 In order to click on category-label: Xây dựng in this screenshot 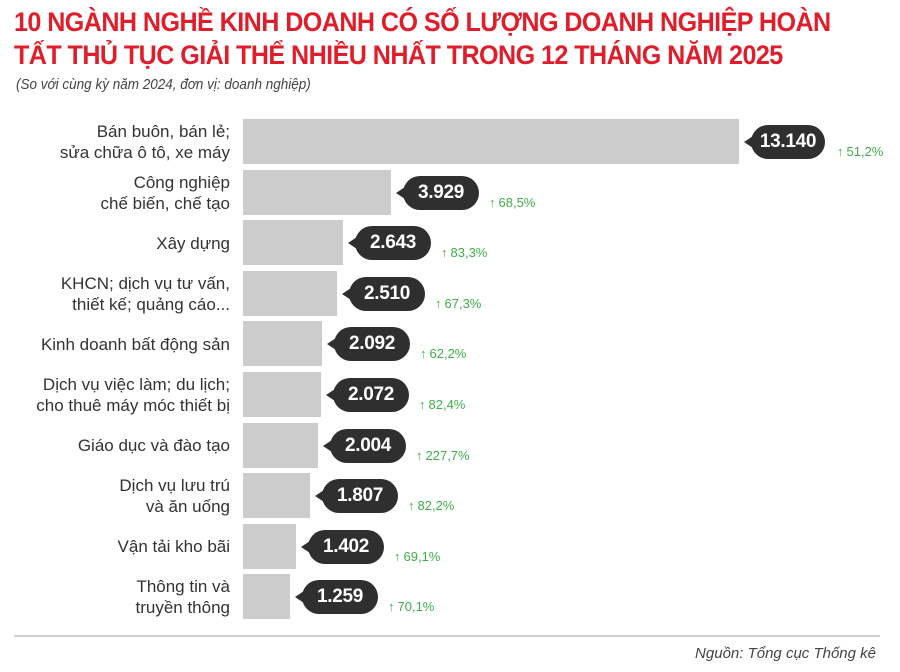, I will do `click(193, 243)`.